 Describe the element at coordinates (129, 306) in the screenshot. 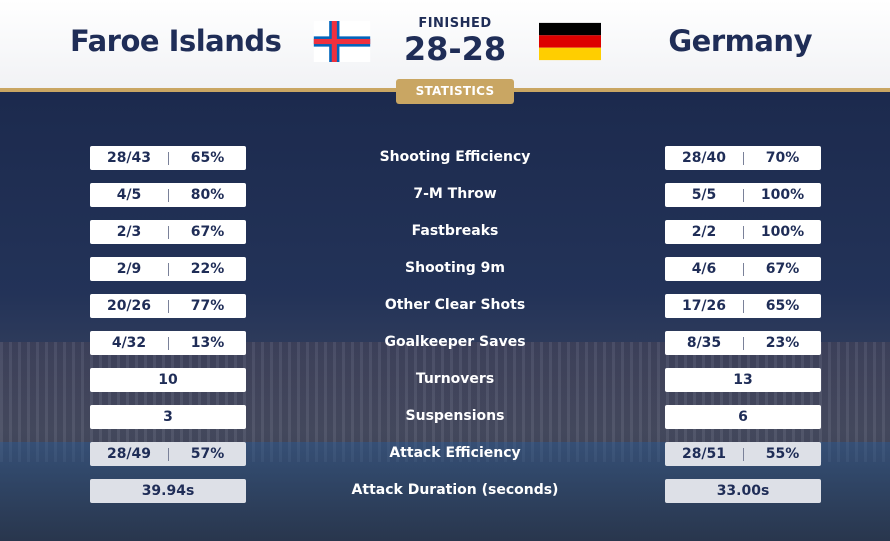

I see `home-stat-count: 20/26` at that location.